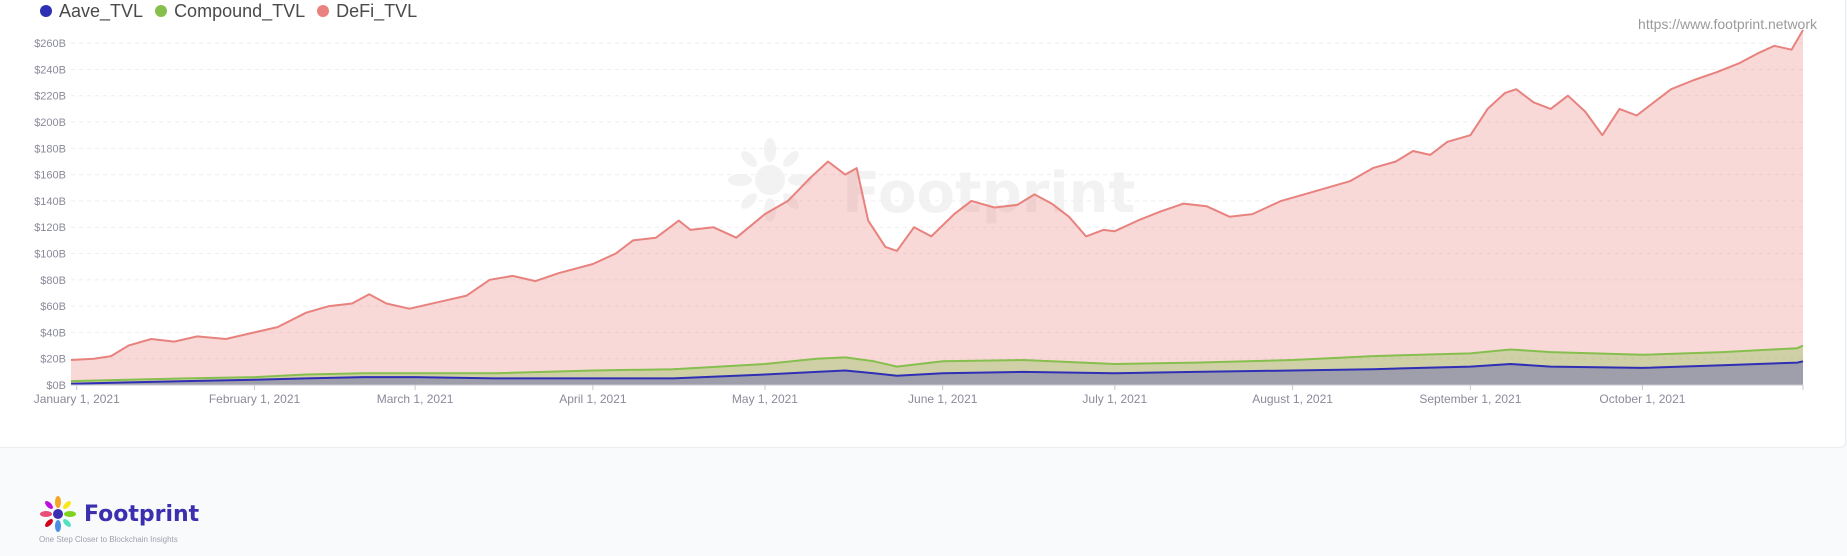  Describe the element at coordinates (108, 539) in the screenshot. I see `footer-tagline: One Step Closer to Blockchain Insights` at that location.